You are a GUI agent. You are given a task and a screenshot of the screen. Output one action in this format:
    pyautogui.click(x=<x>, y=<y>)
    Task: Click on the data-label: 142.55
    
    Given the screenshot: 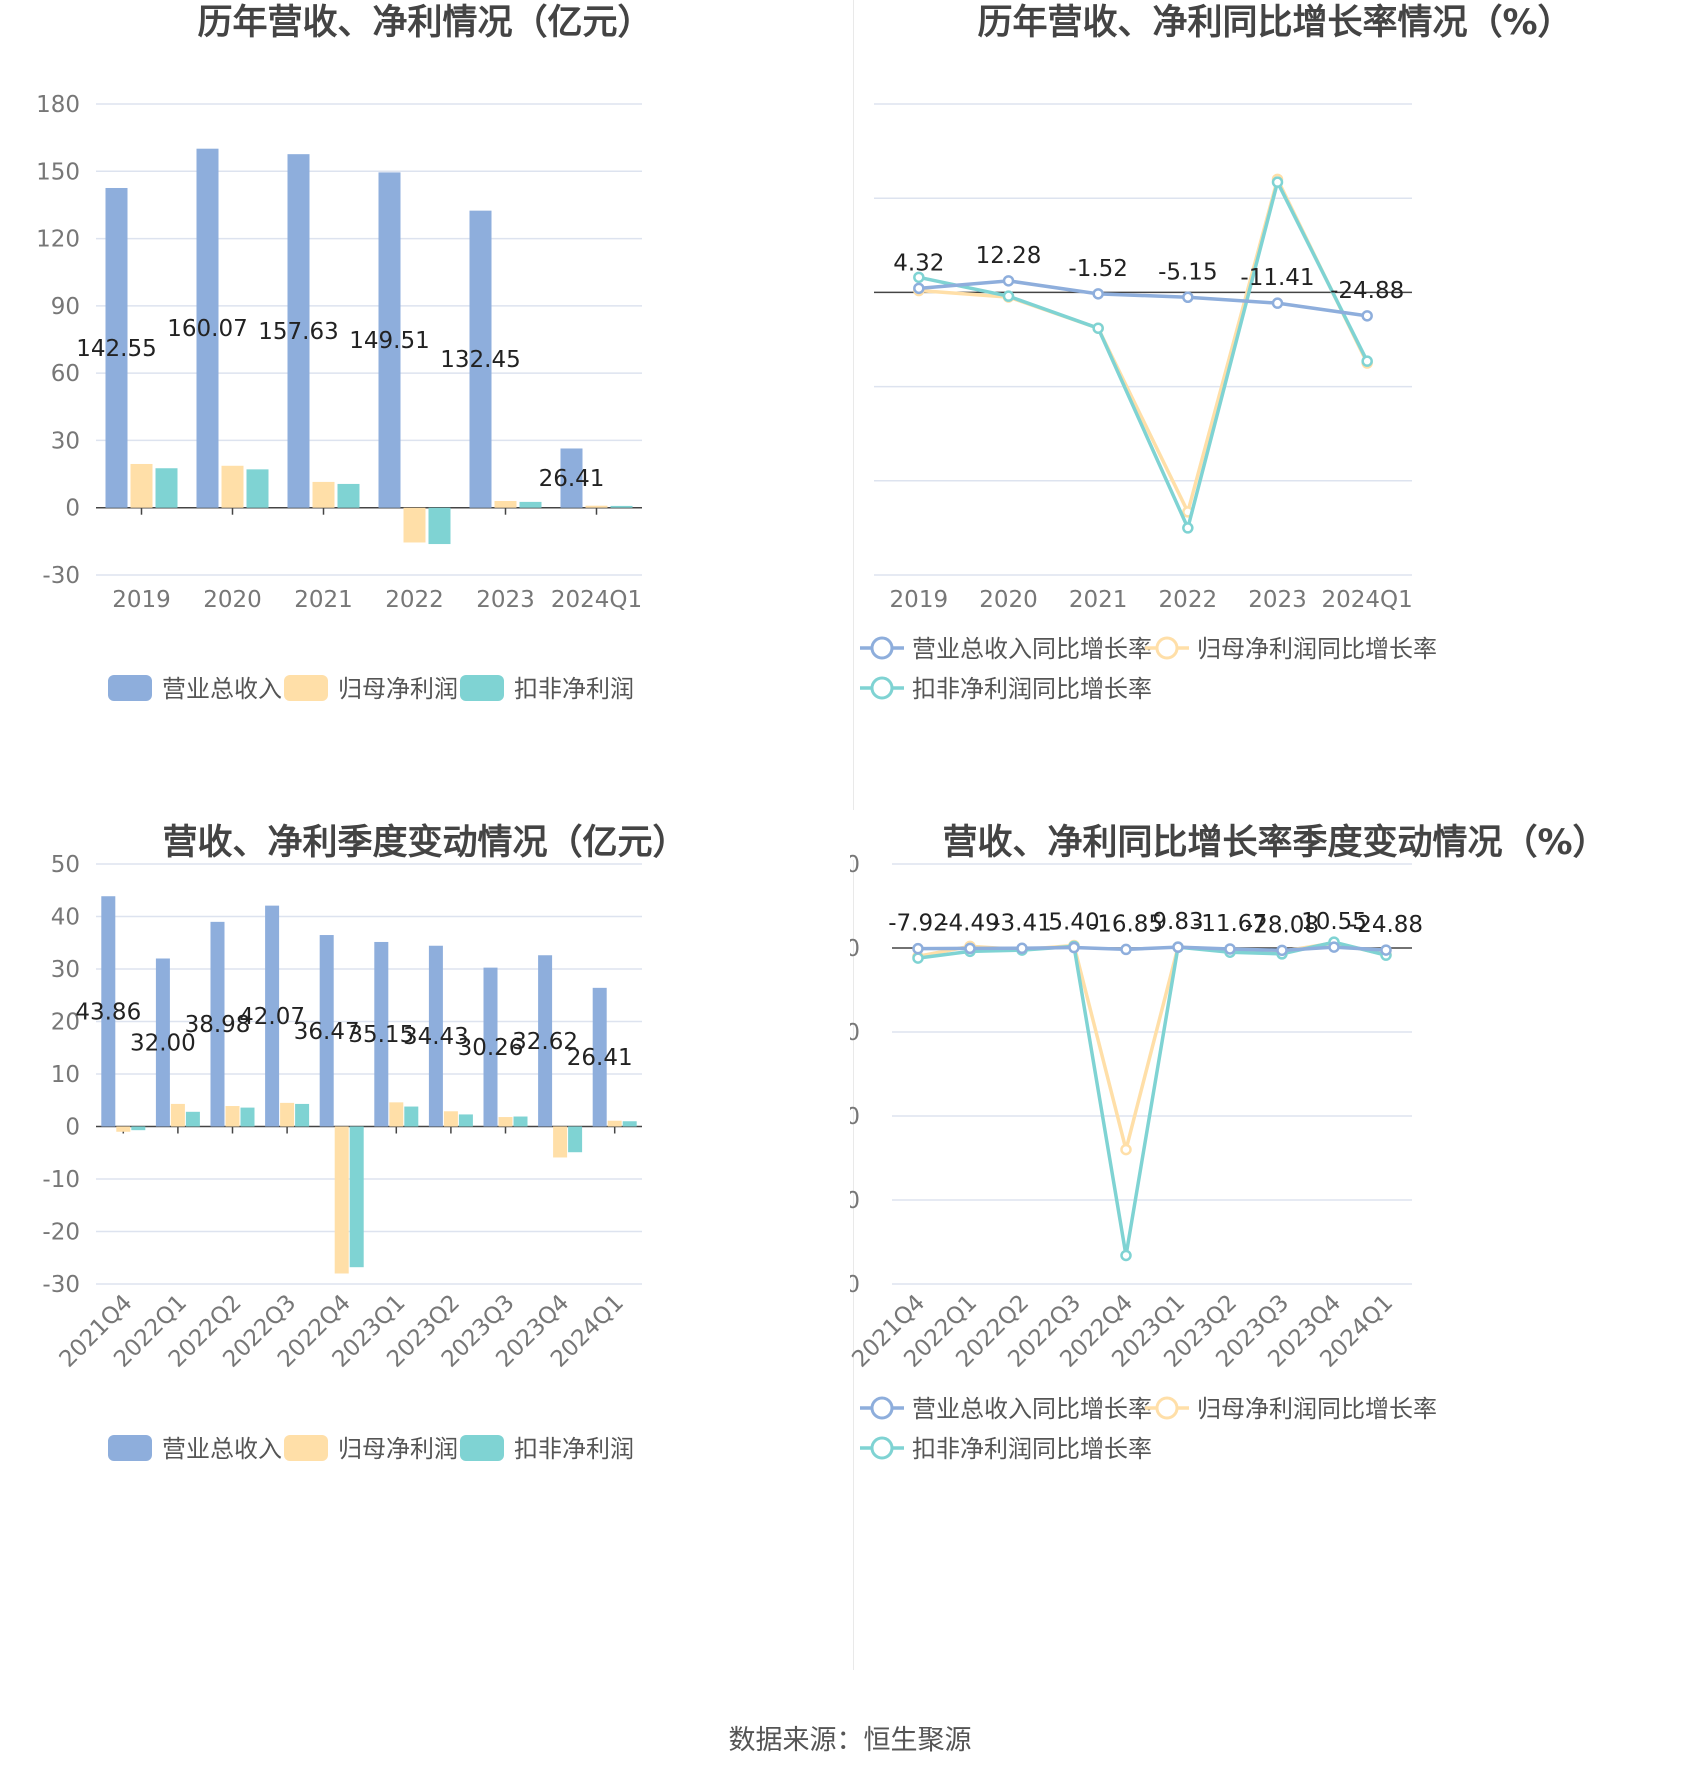 What is the action you would take?
    pyautogui.click(x=116, y=349)
    